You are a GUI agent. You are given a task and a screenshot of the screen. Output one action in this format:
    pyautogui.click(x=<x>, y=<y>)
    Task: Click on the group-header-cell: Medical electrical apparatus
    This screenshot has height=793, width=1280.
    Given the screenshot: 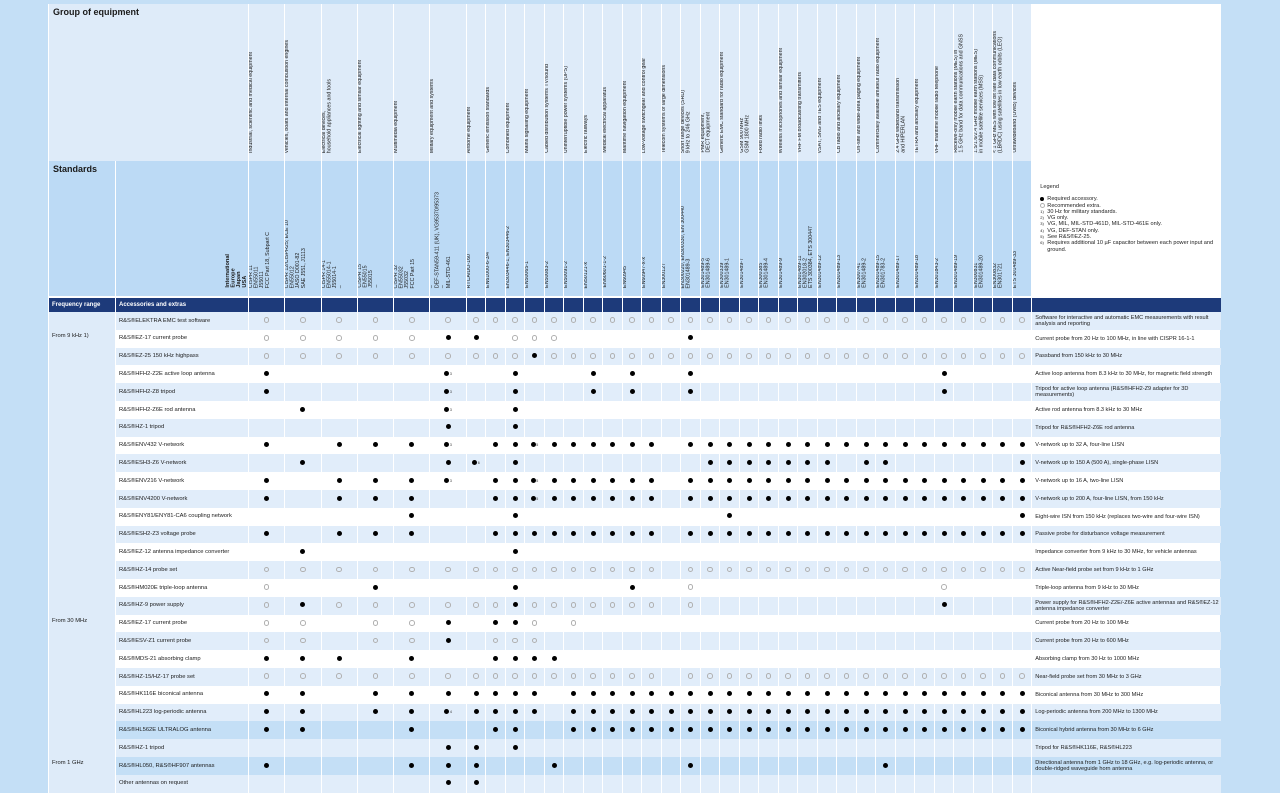 What is the action you would take?
    pyautogui.click(x=612, y=82)
    